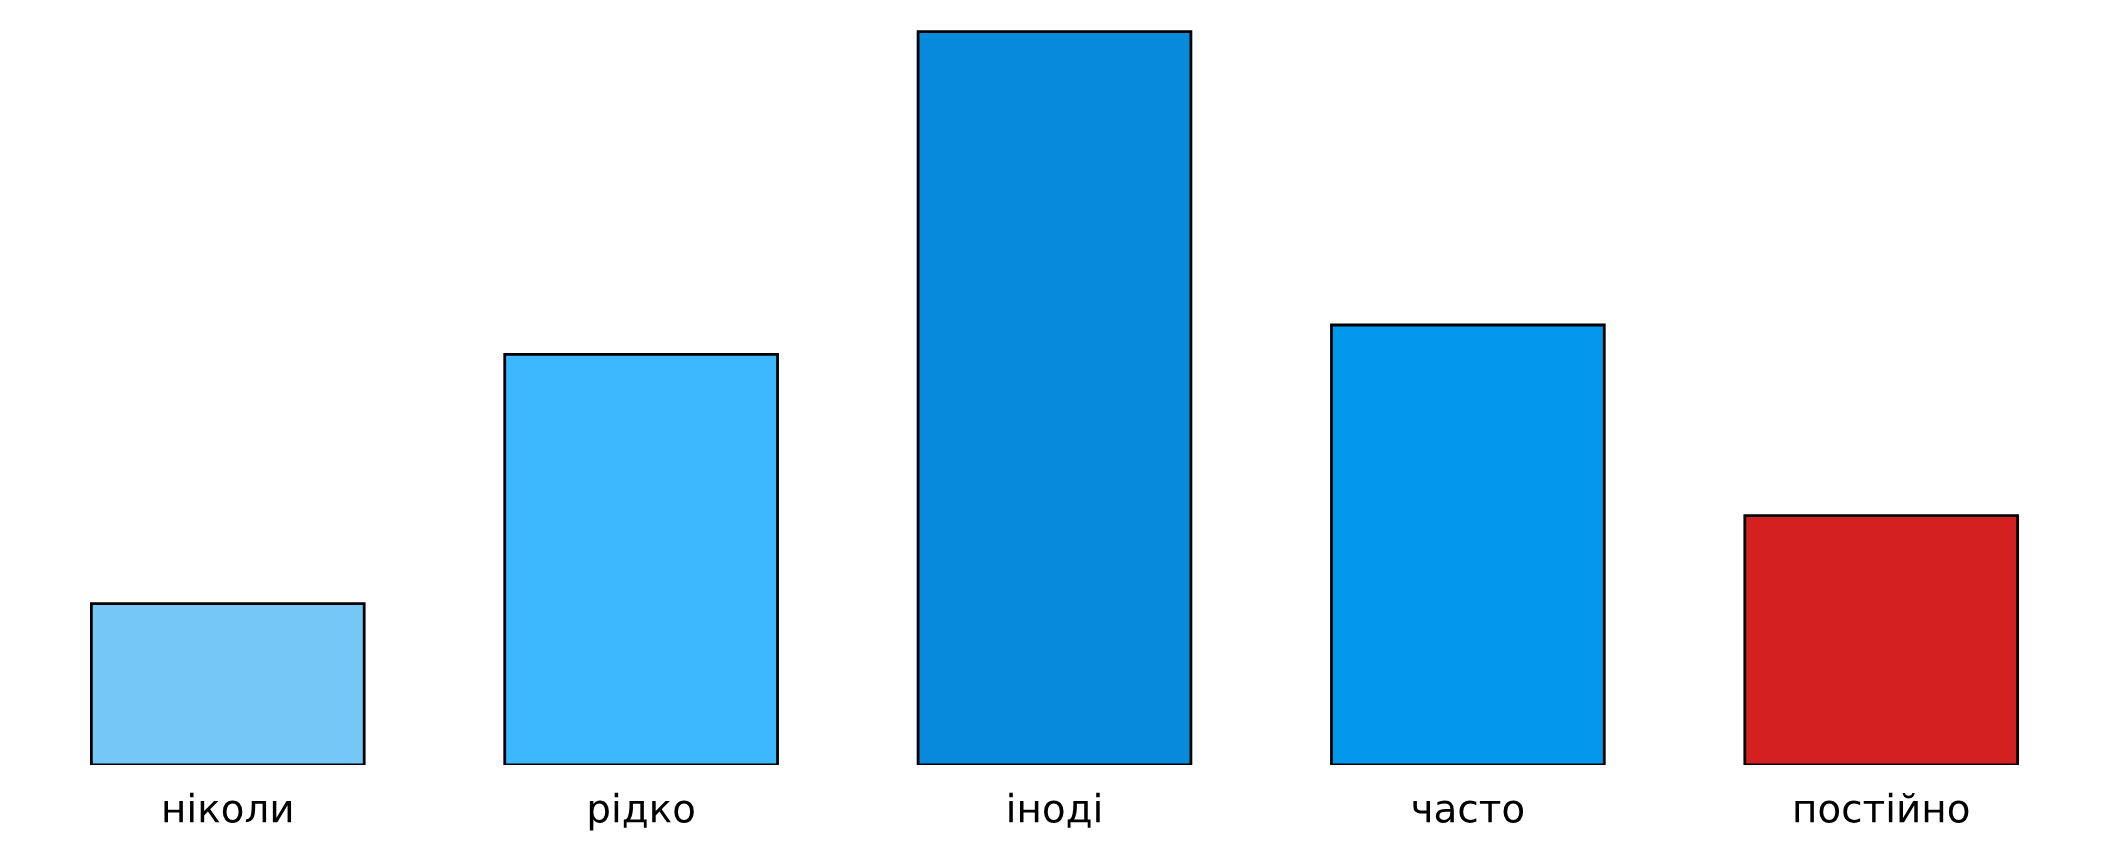 The image size is (2109, 850). Describe the element at coordinates (1054, 810) in the screenshot. I see `x-tick-label: іноді` at that location.